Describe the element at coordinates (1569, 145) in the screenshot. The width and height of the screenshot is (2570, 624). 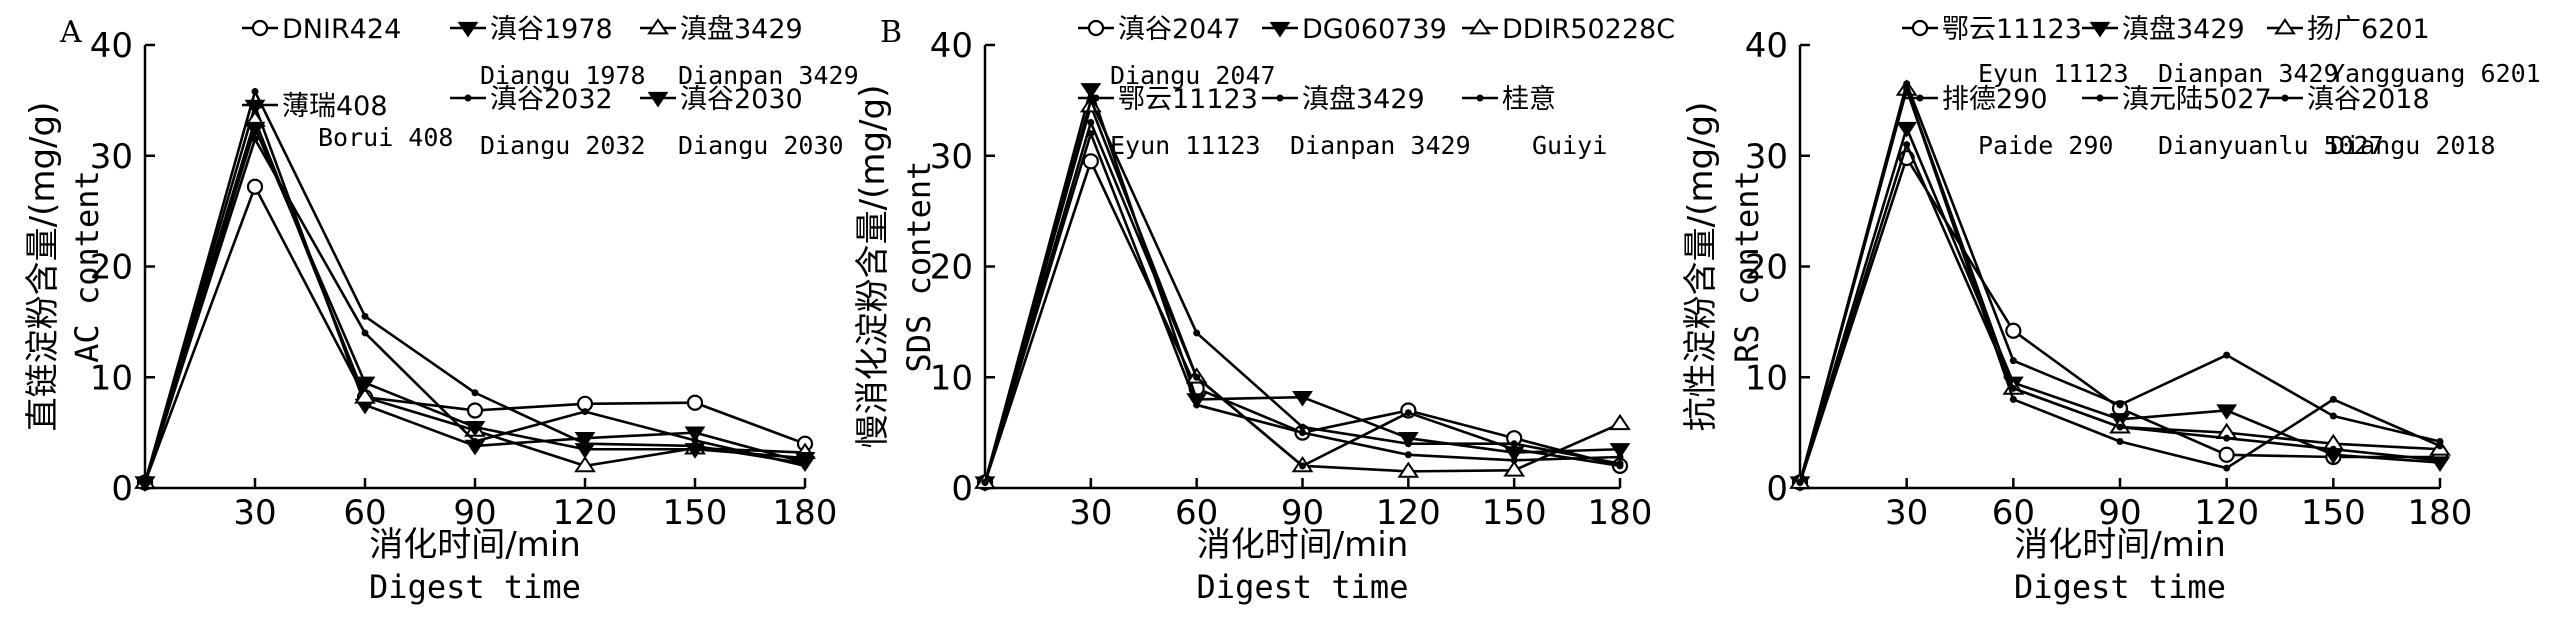
I see `legend-label-en: Guiyi` at that location.